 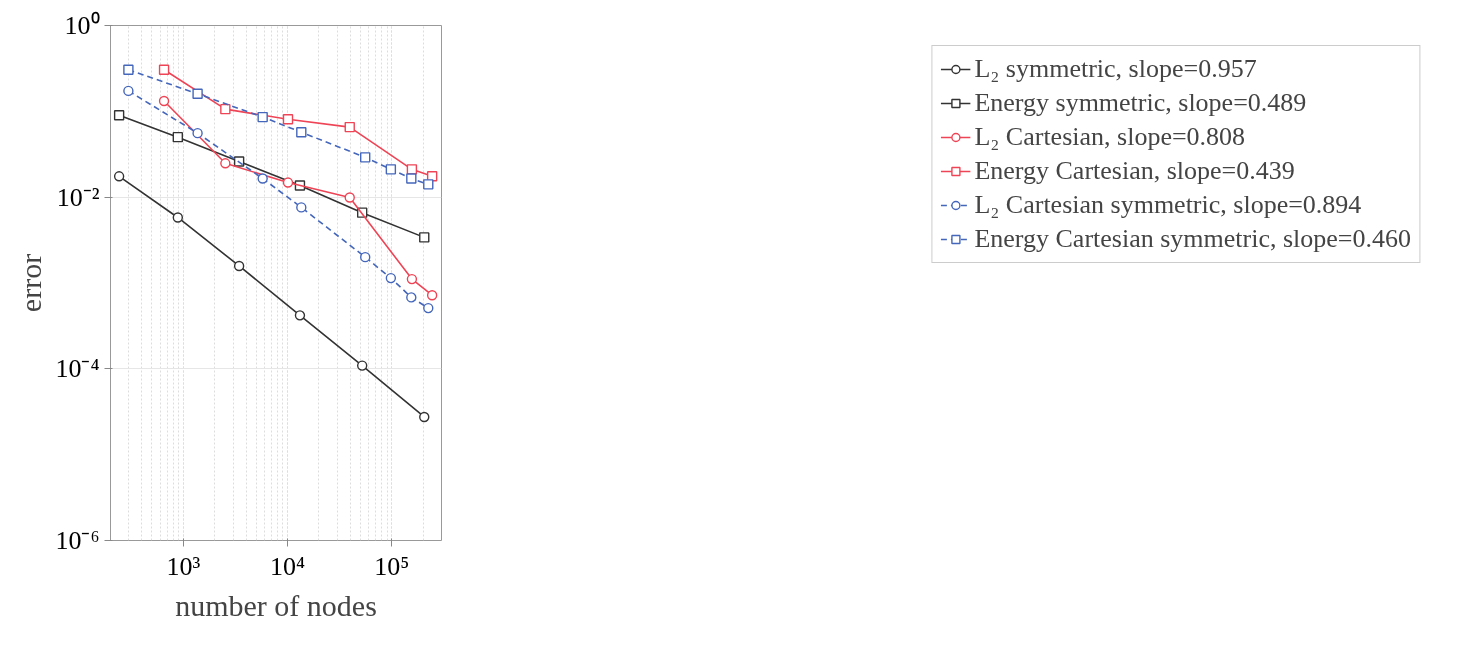 I want to click on legend-label: Energy Cartesian symmetric, slope=0.460, so click(x=1192, y=239).